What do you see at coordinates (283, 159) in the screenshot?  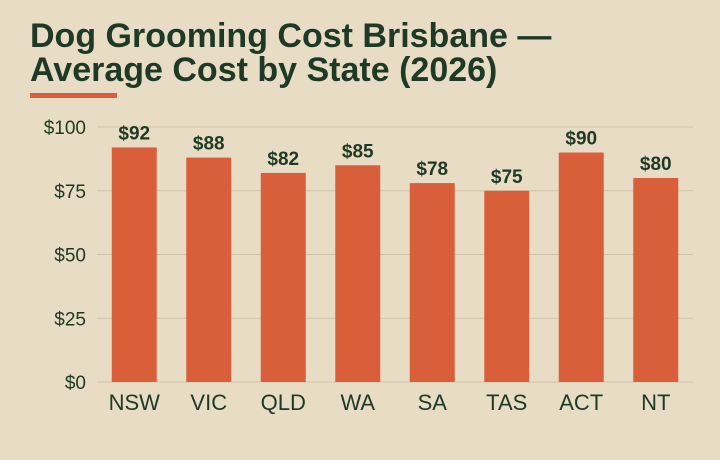 I see `data-label-qld: $82` at bounding box center [283, 159].